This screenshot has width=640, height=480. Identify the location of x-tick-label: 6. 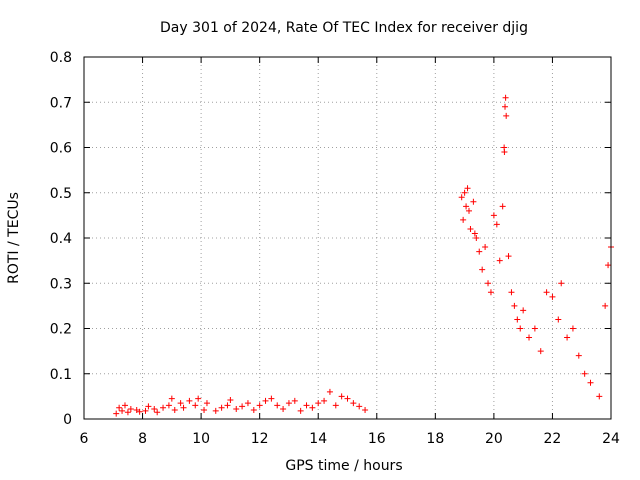
(84, 439).